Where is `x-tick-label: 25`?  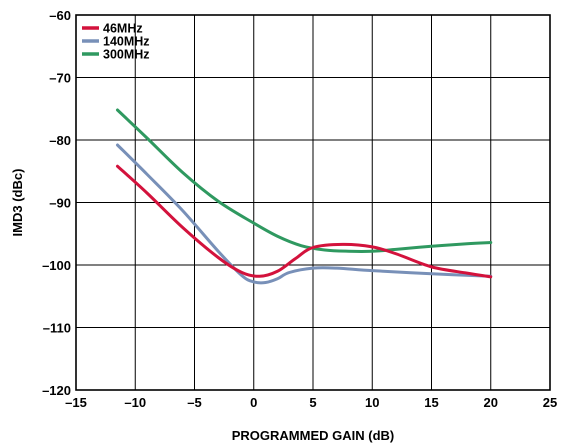
x-tick-label: 25 is located at coordinates (550, 402).